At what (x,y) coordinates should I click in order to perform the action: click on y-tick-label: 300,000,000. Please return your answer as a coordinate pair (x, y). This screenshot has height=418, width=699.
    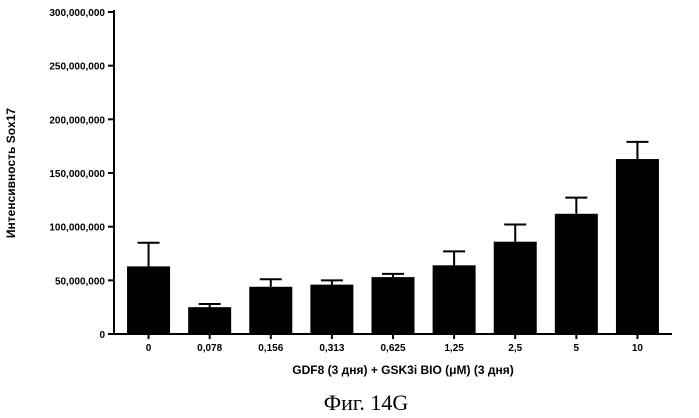
    Looking at the image, I should click on (77, 13).